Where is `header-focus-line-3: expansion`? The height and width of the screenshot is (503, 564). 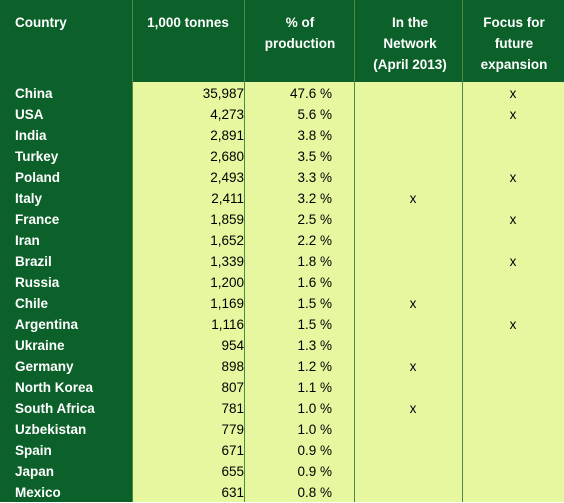
header-focus-line-3: expansion is located at coordinates (514, 64).